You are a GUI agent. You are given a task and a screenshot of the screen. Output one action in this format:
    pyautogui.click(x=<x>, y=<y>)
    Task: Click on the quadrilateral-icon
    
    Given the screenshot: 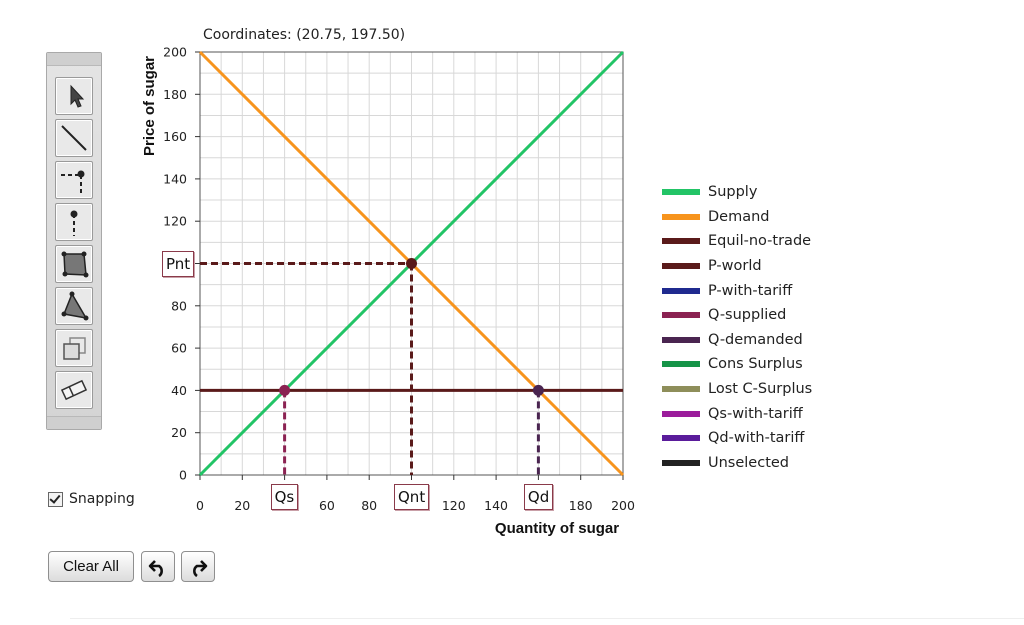 What is the action you would take?
    pyautogui.click(x=75, y=264)
    